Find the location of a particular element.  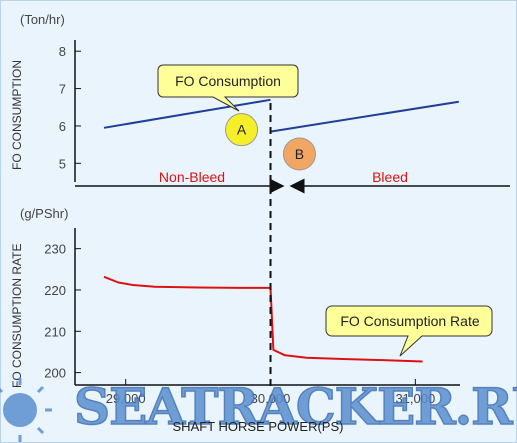

top-y-ticks: 5 6 7 8 is located at coordinates (70, 107).